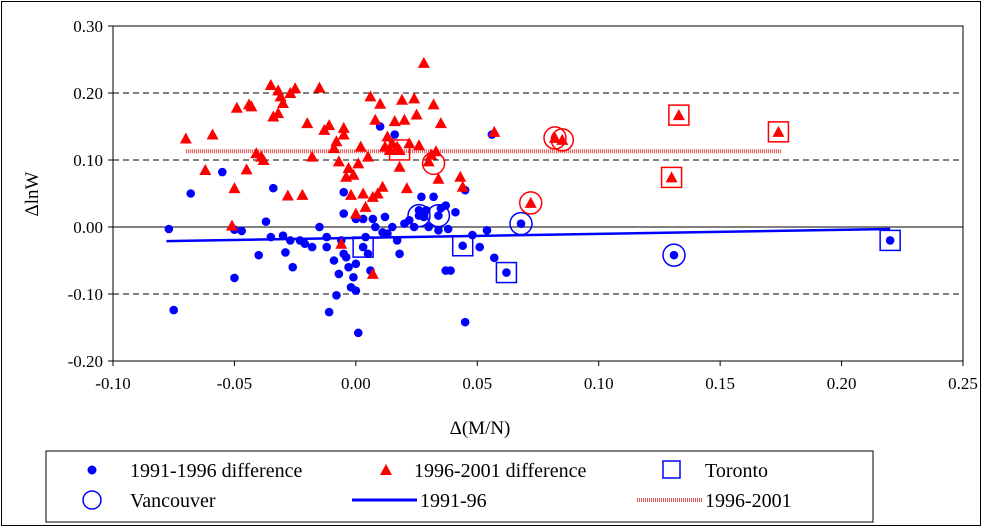  Describe the element at coordinates (92, 500) in the screenshot. I see `legend-marker-vancouver-circle` at that location.